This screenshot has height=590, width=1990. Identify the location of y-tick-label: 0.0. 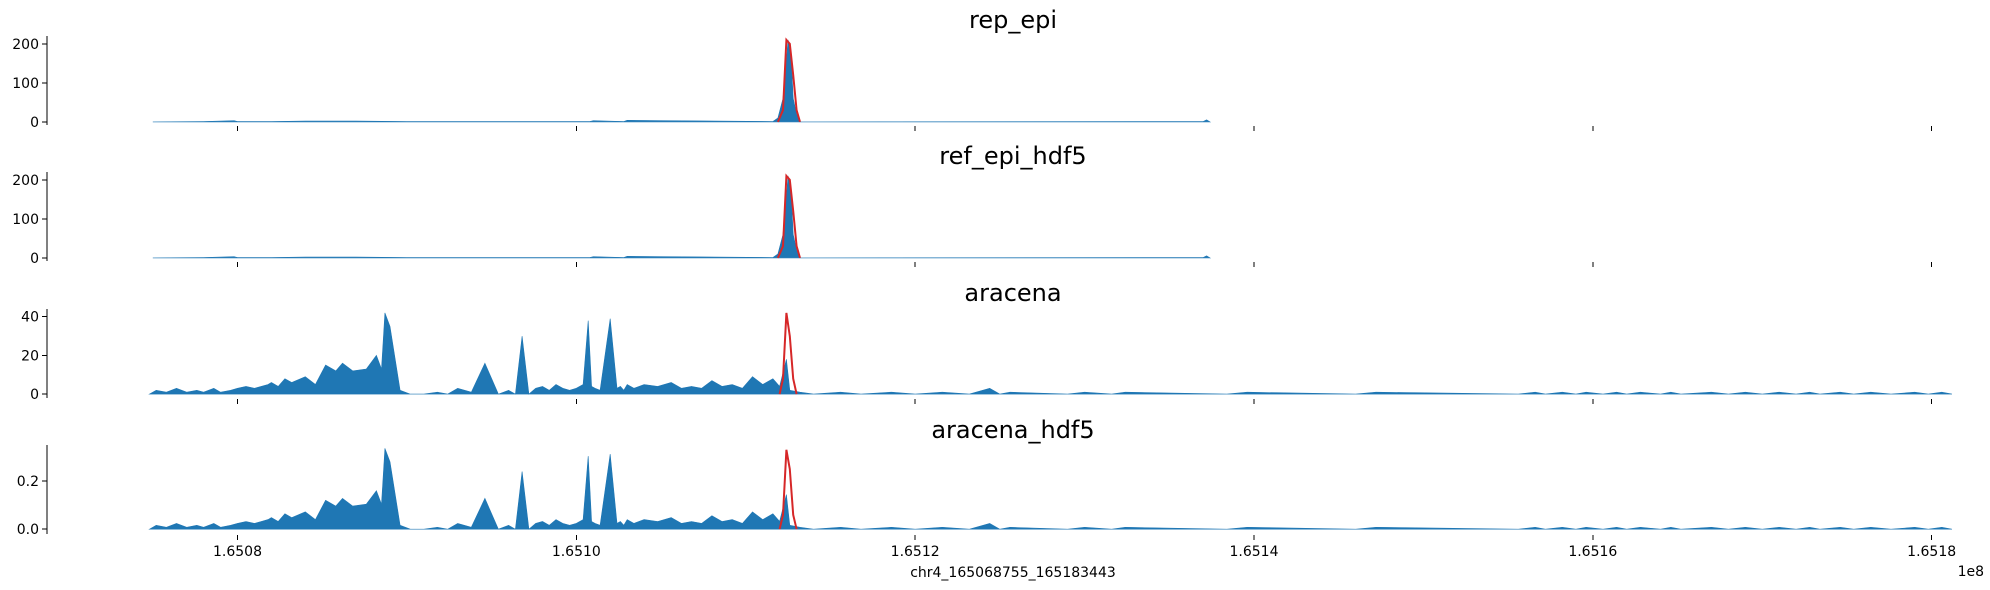
(28, 530).